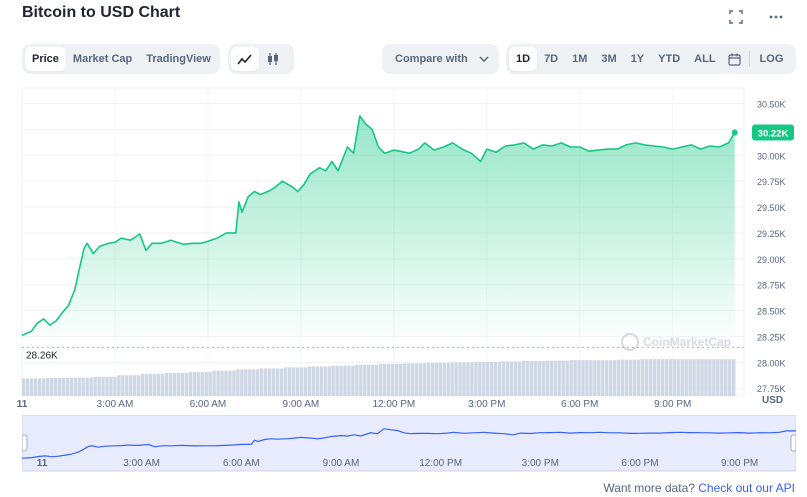  What do you see at coordinates (637, 59) in the screenshot?
I see `range-1y: 1Y` at bounding box center [637, 59].